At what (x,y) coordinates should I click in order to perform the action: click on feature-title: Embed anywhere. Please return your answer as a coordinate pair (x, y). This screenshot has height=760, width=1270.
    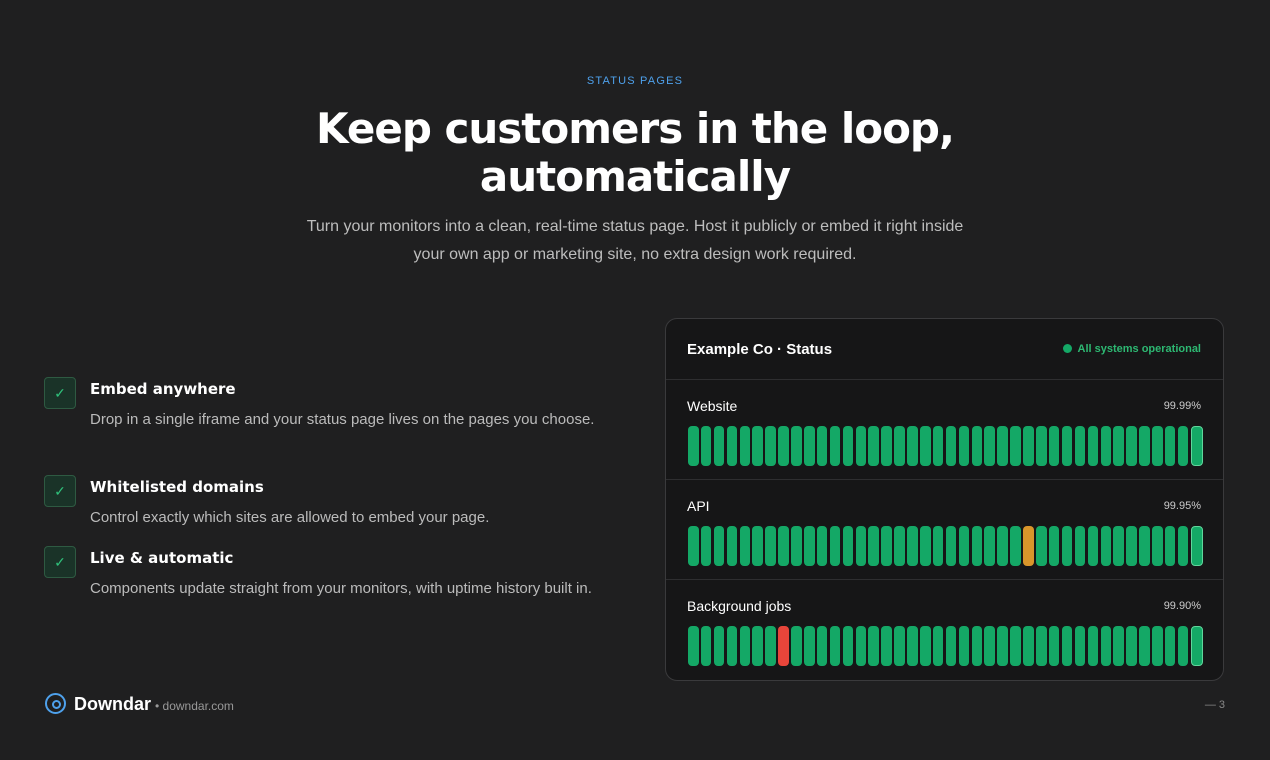
    Looking at the image, I should click on (163, 389).